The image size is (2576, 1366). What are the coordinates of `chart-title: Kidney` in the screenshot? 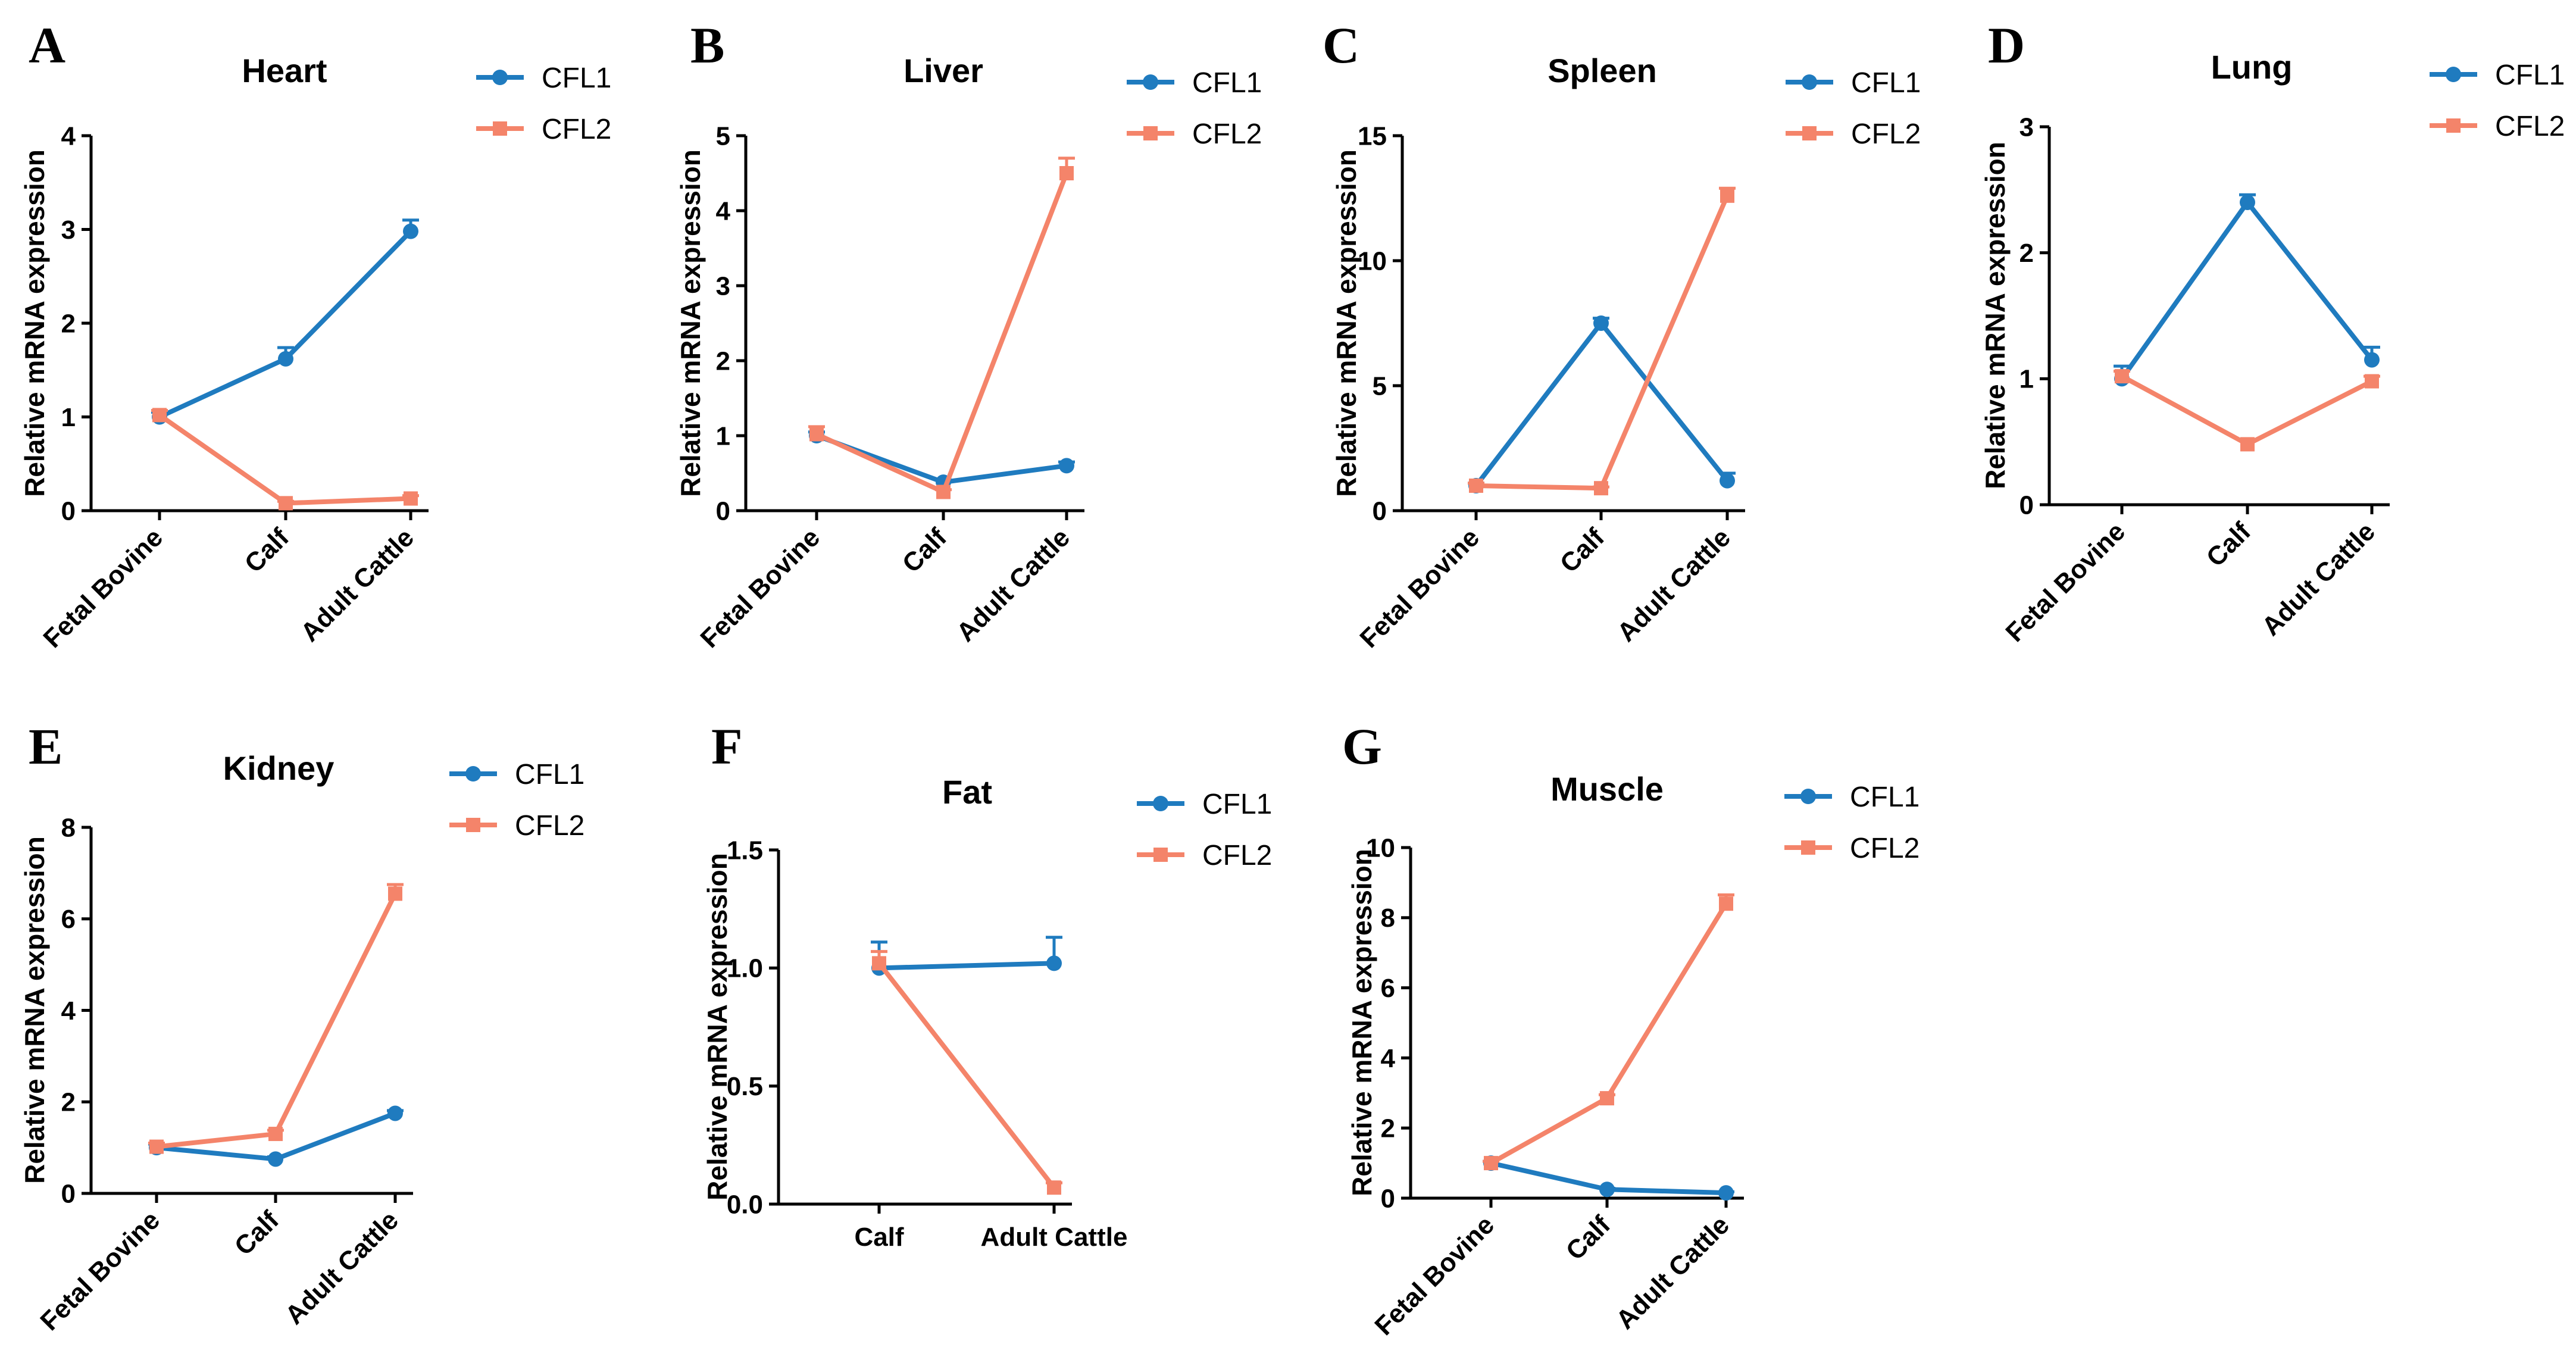 It's located at (278, 768).